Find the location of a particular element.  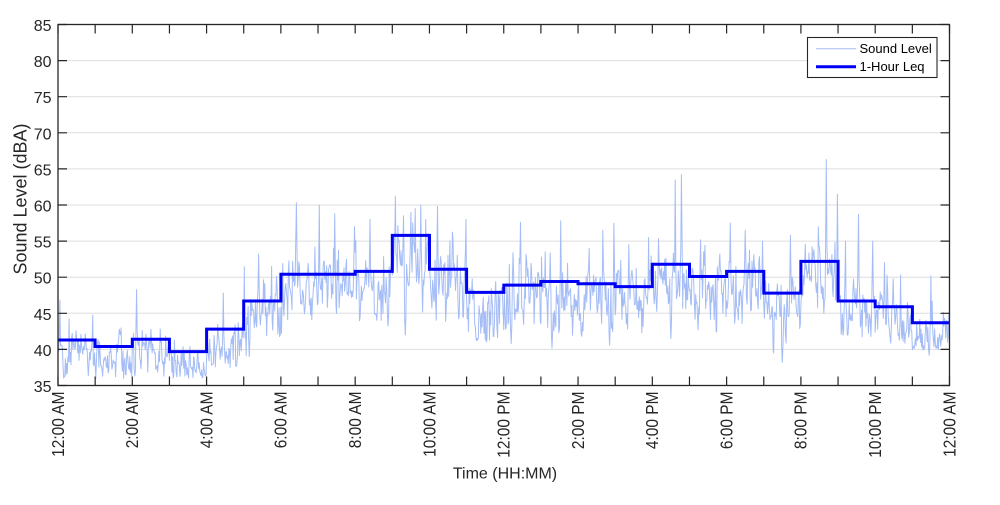

svg-text: 60 is located at coordinates (43, 207).